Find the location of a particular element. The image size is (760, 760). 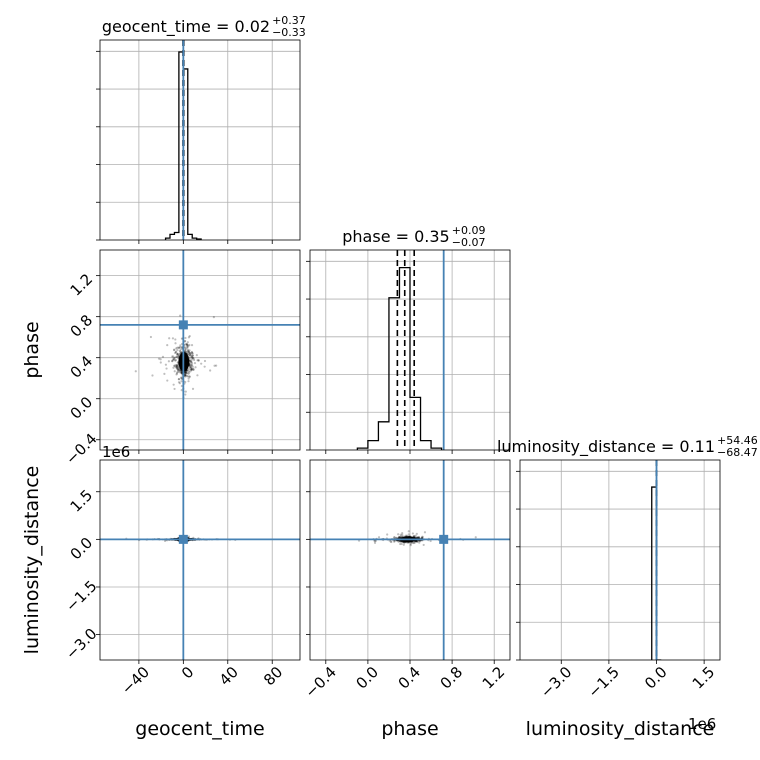

panel-content is located at coordinates (183, 140).